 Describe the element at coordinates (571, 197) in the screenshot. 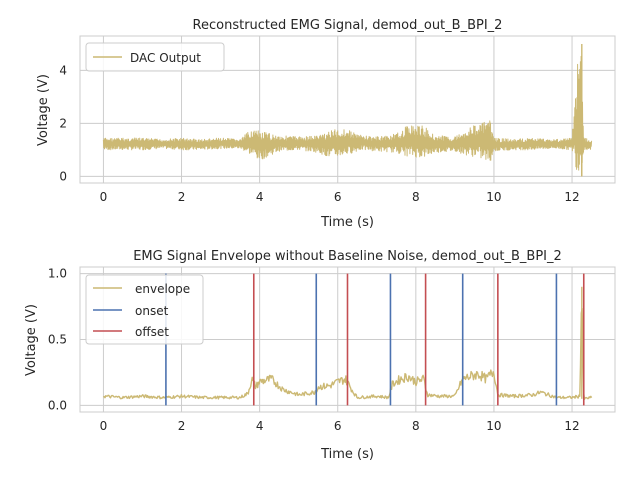

I see `top-chart-x-tick-label: 12` at that location.